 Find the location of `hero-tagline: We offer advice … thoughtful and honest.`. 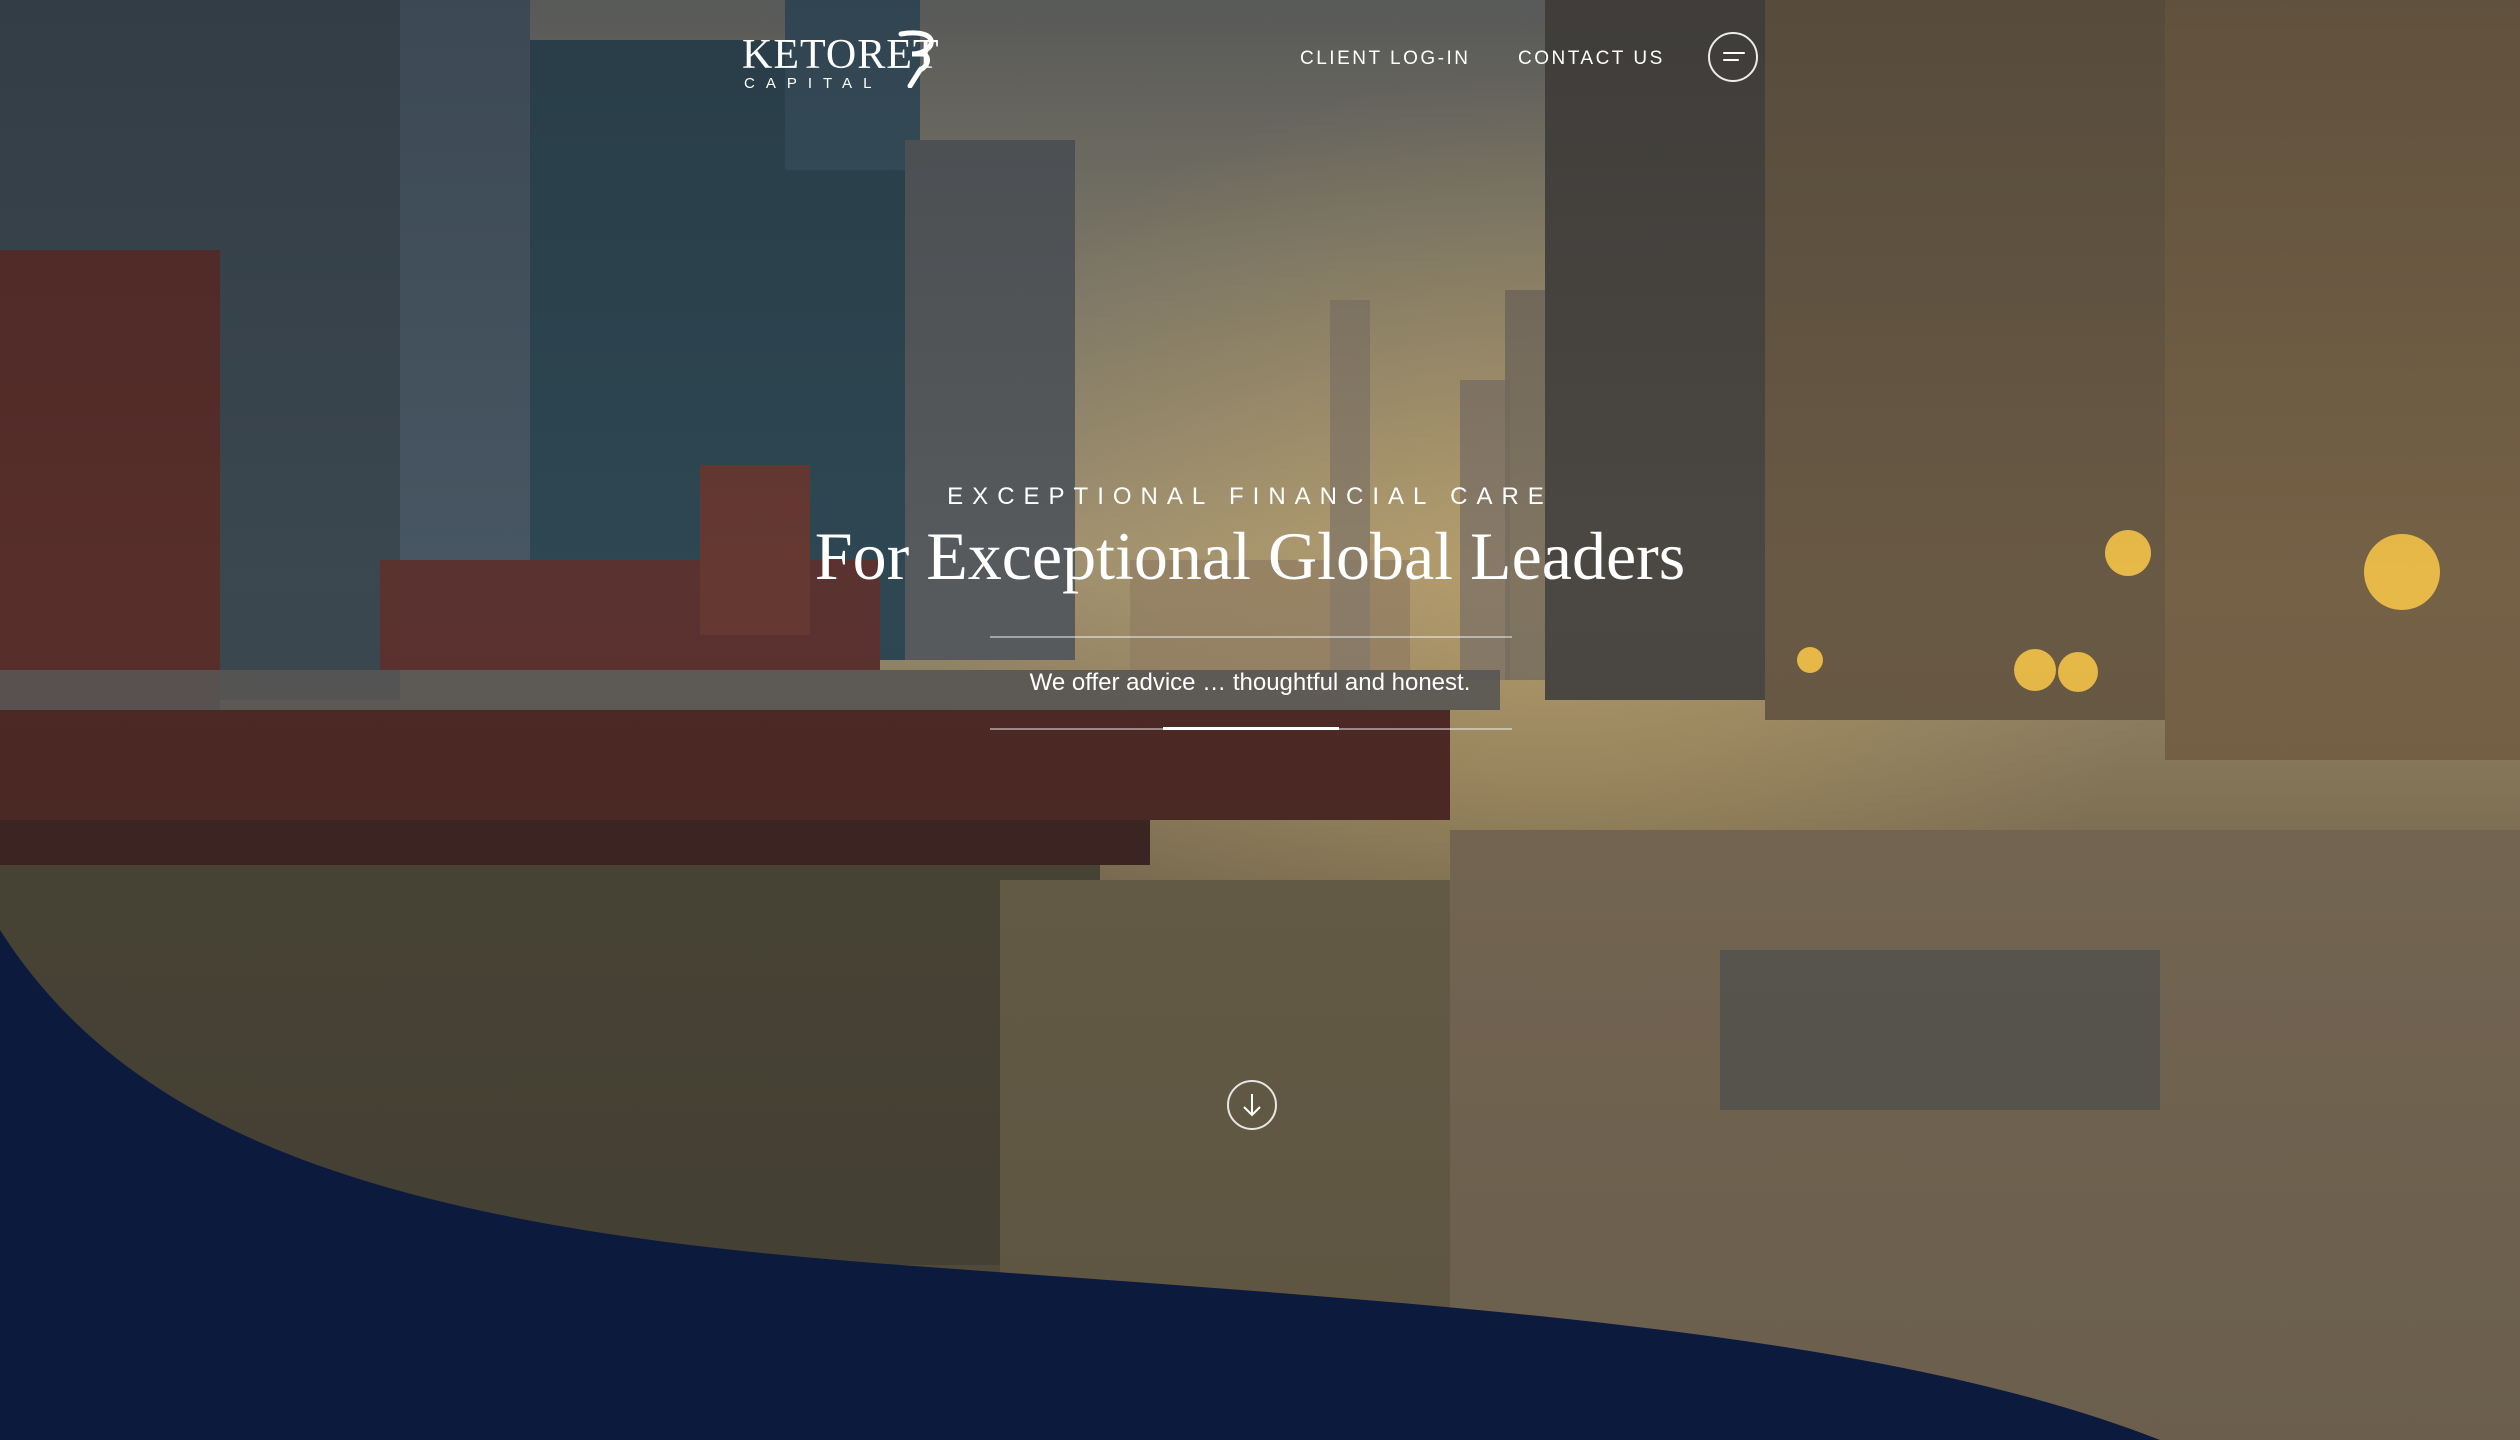

hero-tagline: We offer advice … thoughtful and honest. is located at coordinates (1250, 682).